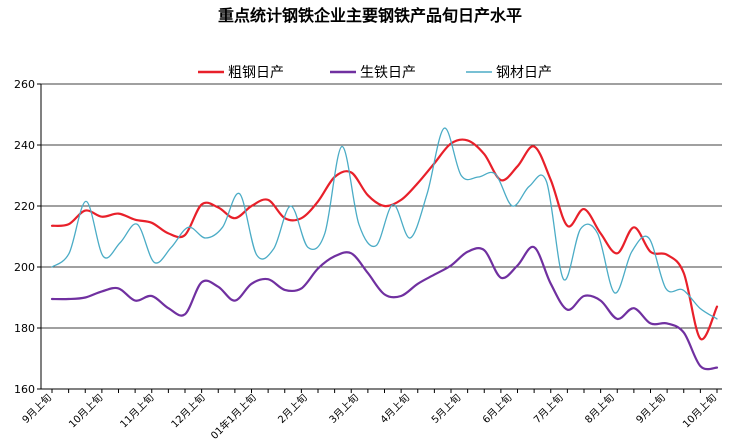 This screenshot has height=446, width=733. I want to click on x-tick-label: 01年1月上旬, so click(233, 416).